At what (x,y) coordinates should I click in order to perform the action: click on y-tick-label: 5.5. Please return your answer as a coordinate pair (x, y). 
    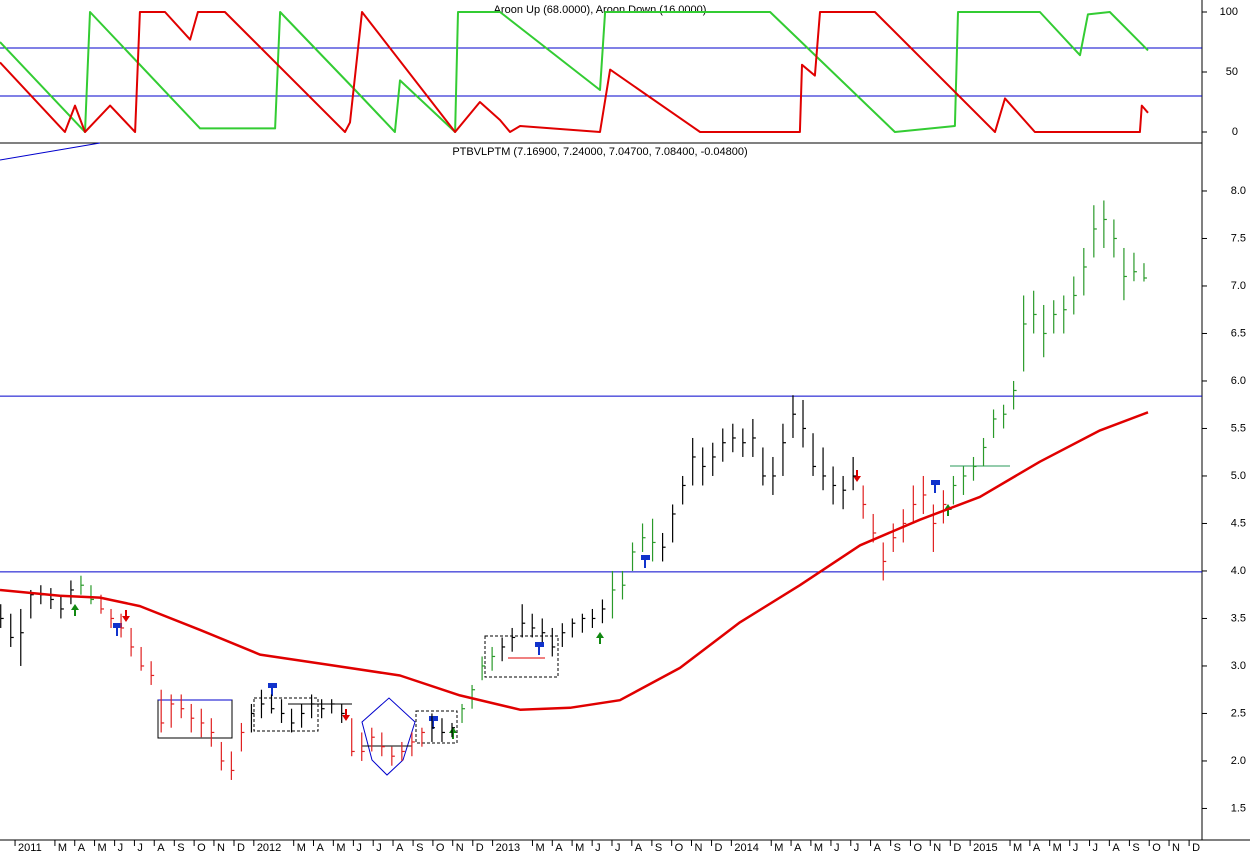
    Looking at the image, I should click on (1238, 428).